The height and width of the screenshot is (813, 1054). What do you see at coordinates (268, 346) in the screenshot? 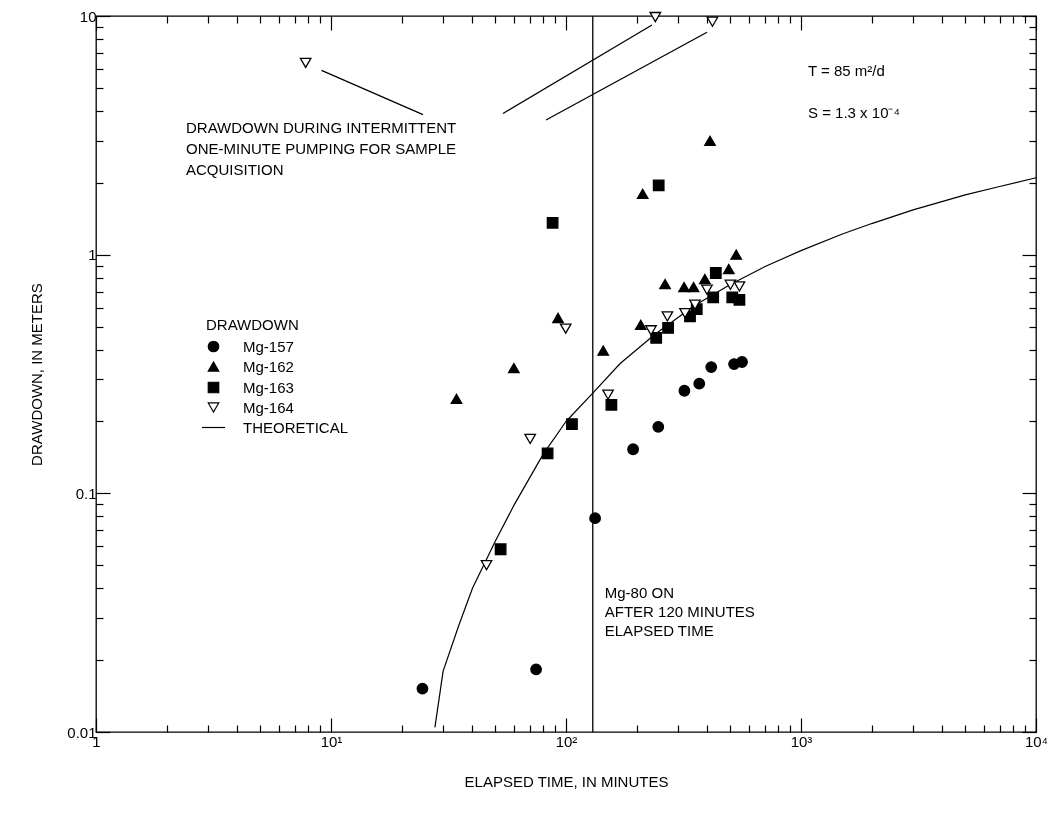
I see `legend-label: Mg-157` at bounding box center [268, 346].